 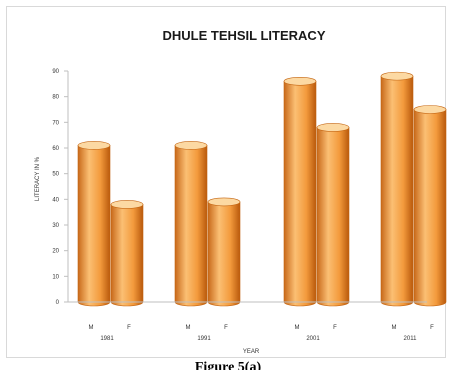 What do you see at coordinates (55, 123) in the screenshot?
I see `y-tick-label: 70` at bounding box center [55, 123].